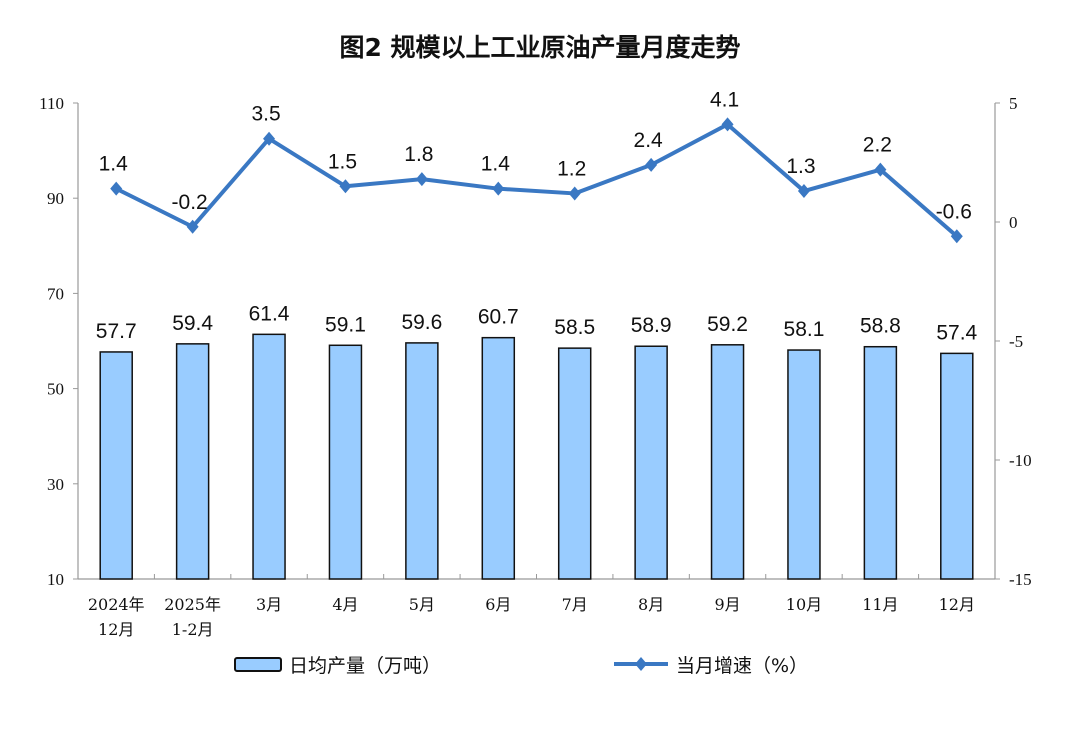 This screenshot has width=1080, height=731. Describe the element at coordinates (269, 604) in the screenshot. I see `x-tick-label: 3月` at that location.